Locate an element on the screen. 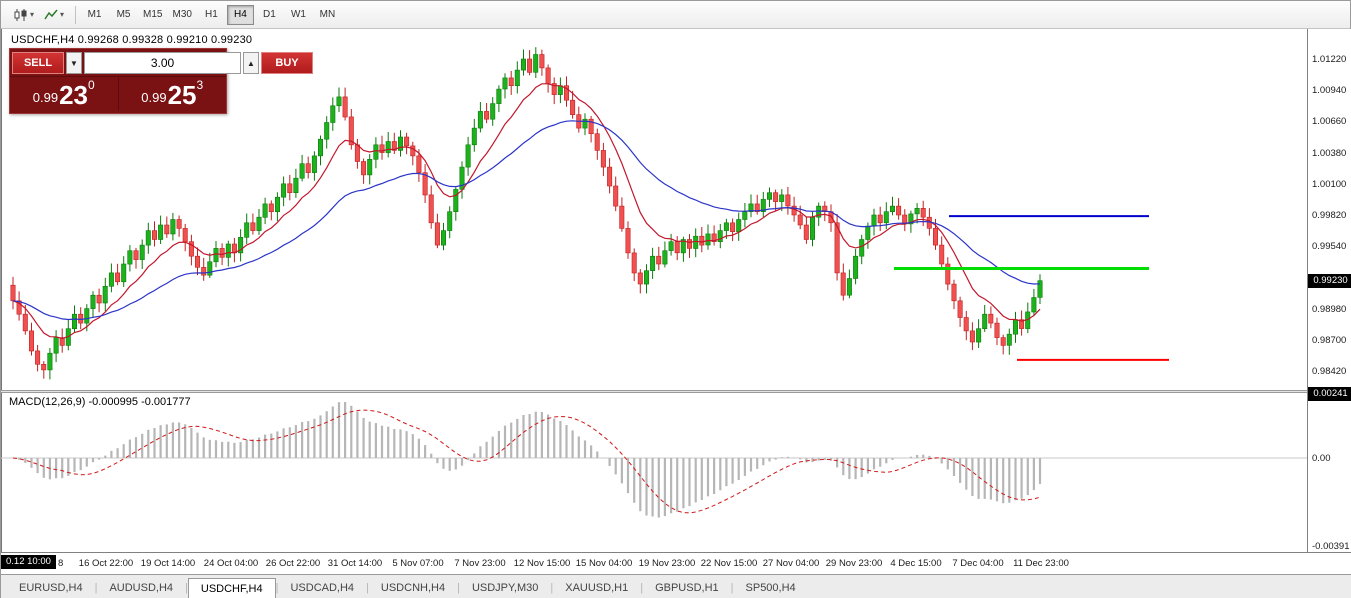 This screenshot has width=1351, height=598. timeframe-h4: H4 is located at coordinates (240, 14).